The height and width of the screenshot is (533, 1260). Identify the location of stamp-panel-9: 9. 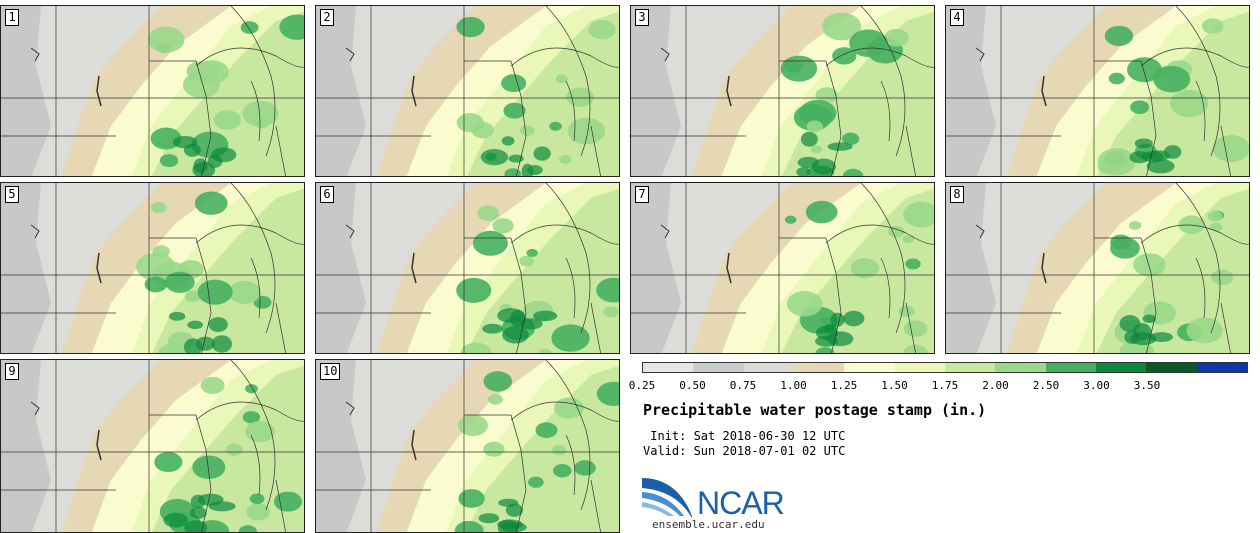
(152, 446).